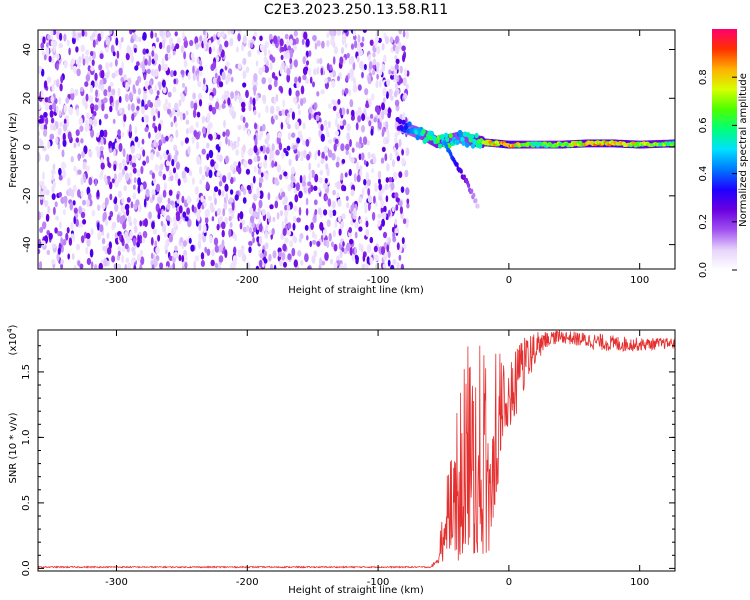 This screenshot has height=600, width=750. What do you see at coordinates (13, 150) in the screenshot?
I see `heatmap-y-label: Frequency (Hz)` at bounding box center [13, 150].